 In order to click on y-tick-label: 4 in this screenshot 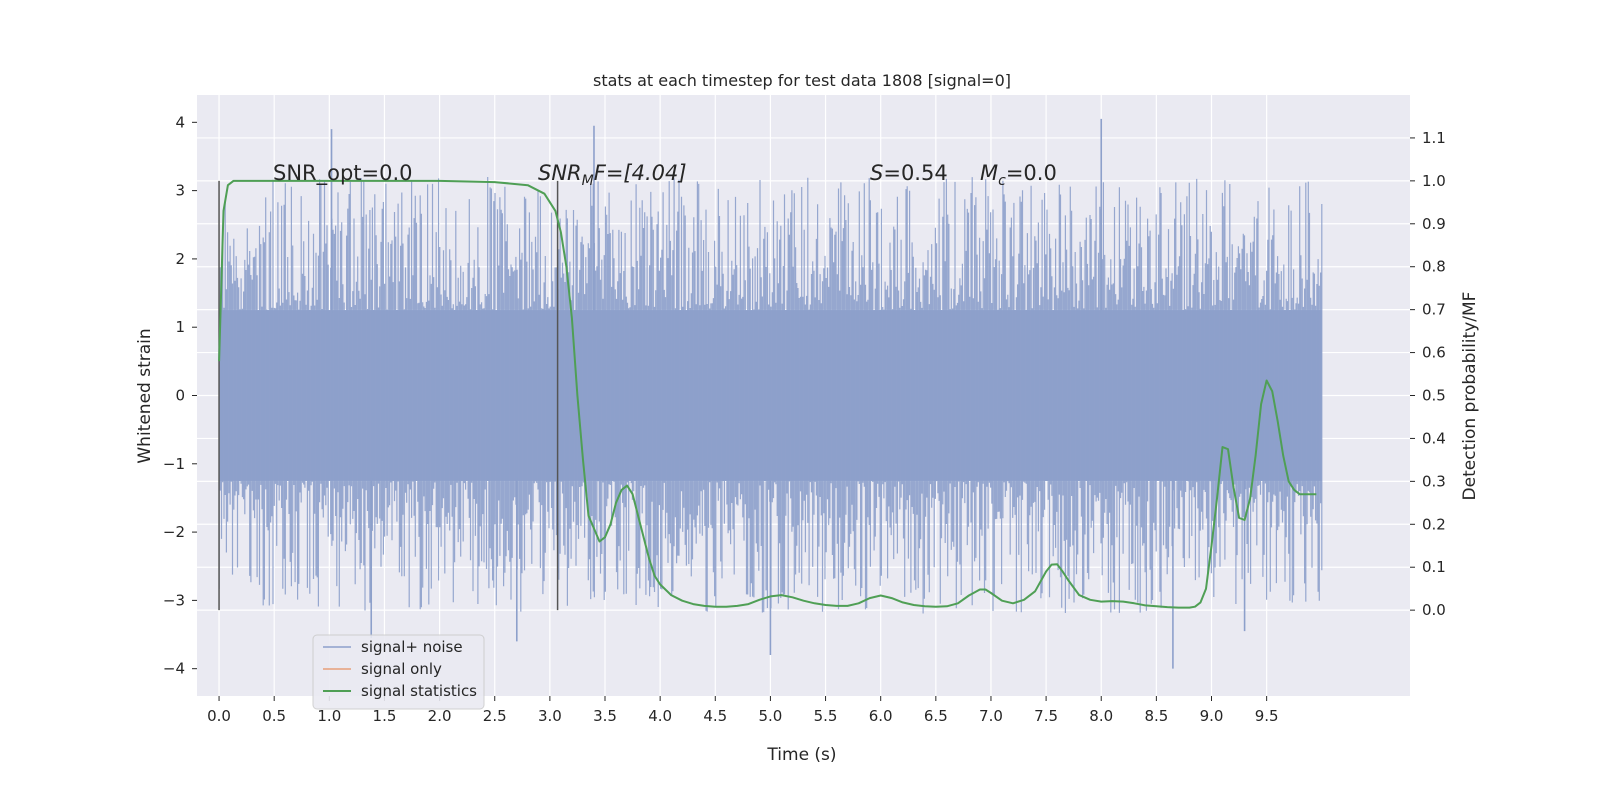, I will do `click(180, 122)`.